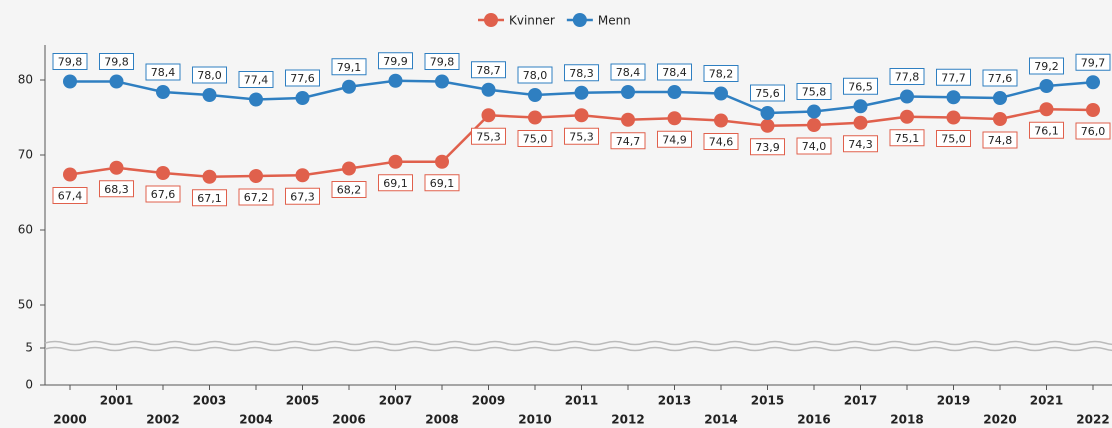 The width and height of the screenshot is (1112, 428). Describe the element at coordinates (441, 420) in the screenshot. I see `x-tick-label: 2008` at that location.